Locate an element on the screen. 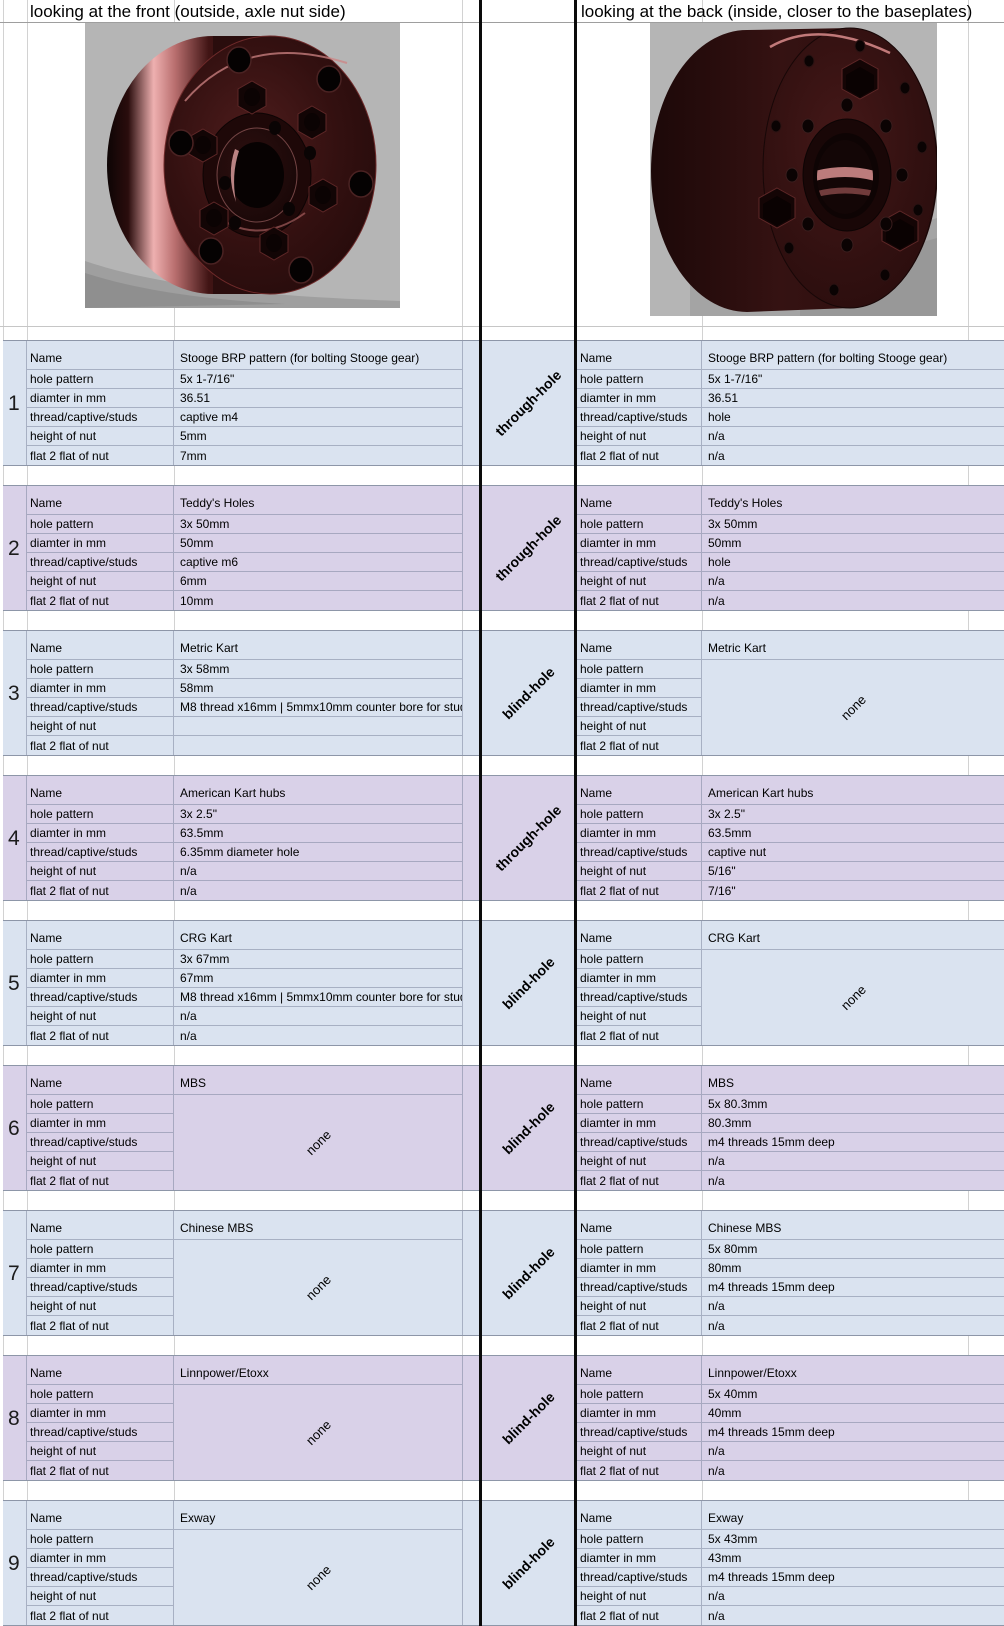 The height and width of the screenshot is (1626, 1004). value-cell-front: 67mm is located at coordinates (318, 978).